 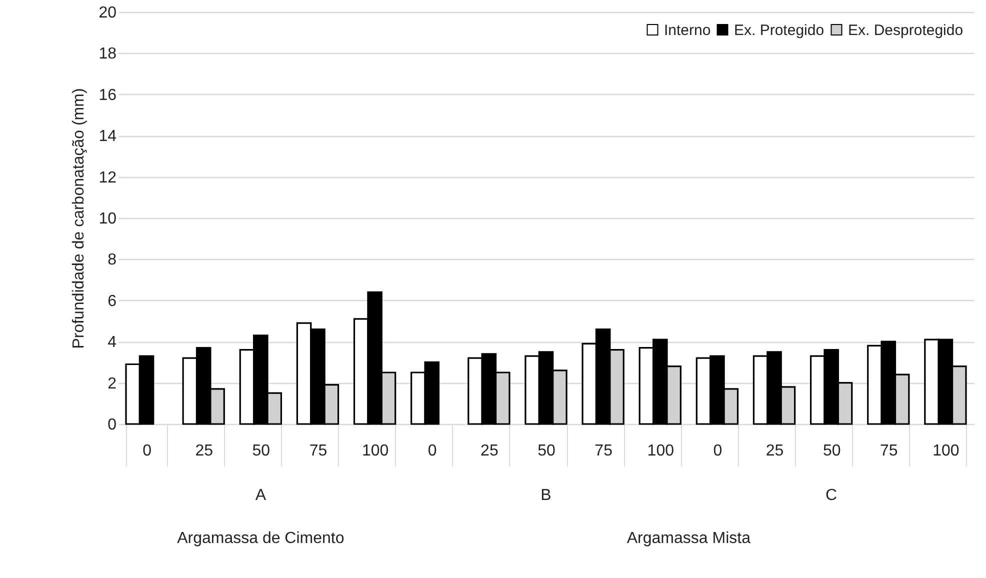 What do you see at coordinates (906, 30) in the screenshot?
I see `legend-label: Ex. Desprotegido` at bounding box center [906, 30].